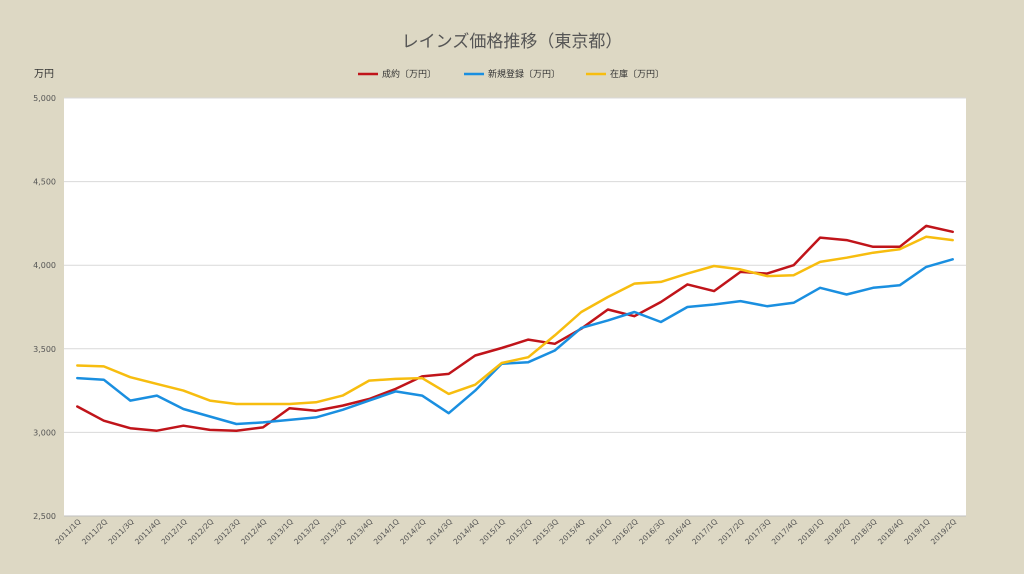 The image size is (1024, 574). What do you see at coordinates (306, 531) in the screenshot?
I see `x-tick-label: 2013/2Q` at bounding box center [306, 531].